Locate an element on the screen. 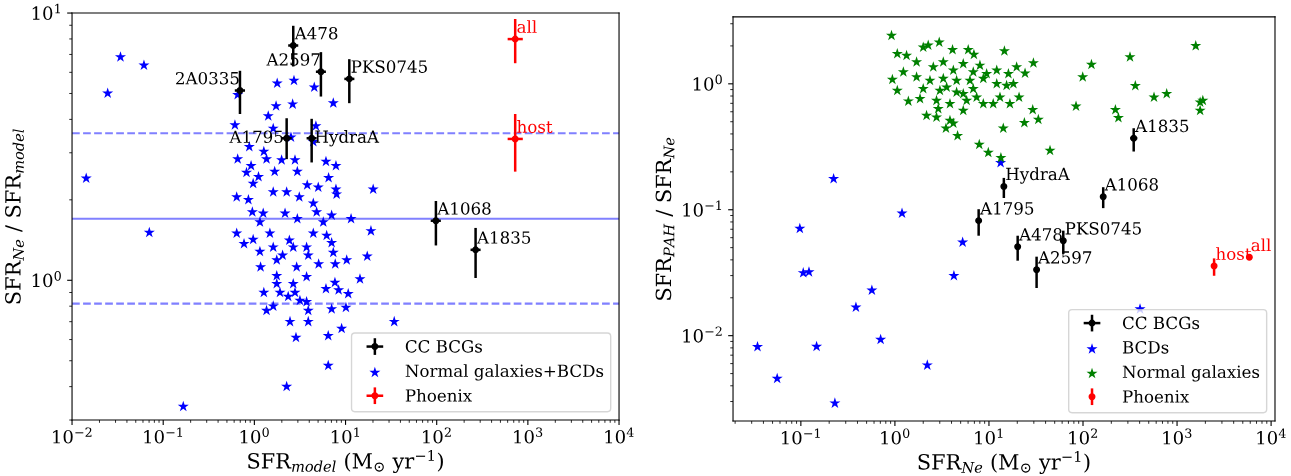 The height and width of the screenshot is (476, 1291). annotation: host is located at coordinates (535, 126).